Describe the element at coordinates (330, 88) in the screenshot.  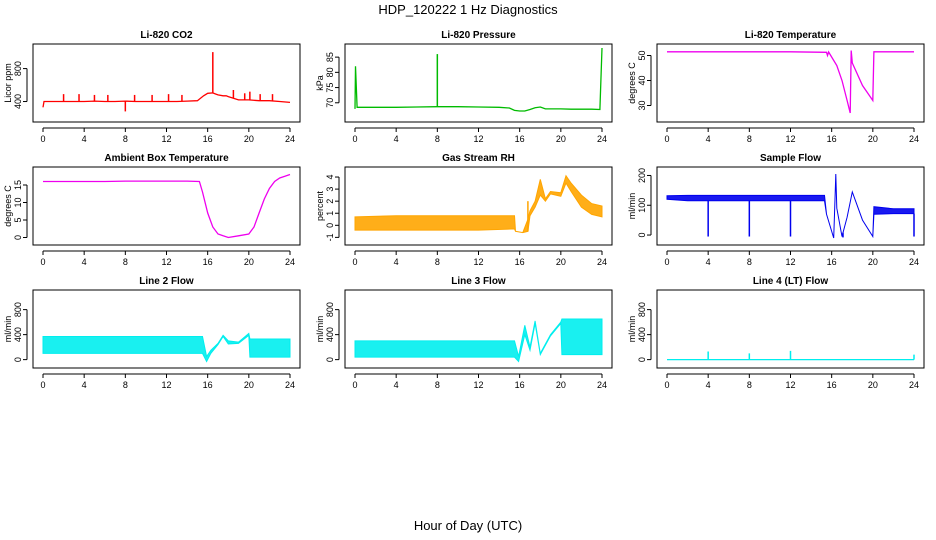
I see `y-tick-label: 75` at that location.